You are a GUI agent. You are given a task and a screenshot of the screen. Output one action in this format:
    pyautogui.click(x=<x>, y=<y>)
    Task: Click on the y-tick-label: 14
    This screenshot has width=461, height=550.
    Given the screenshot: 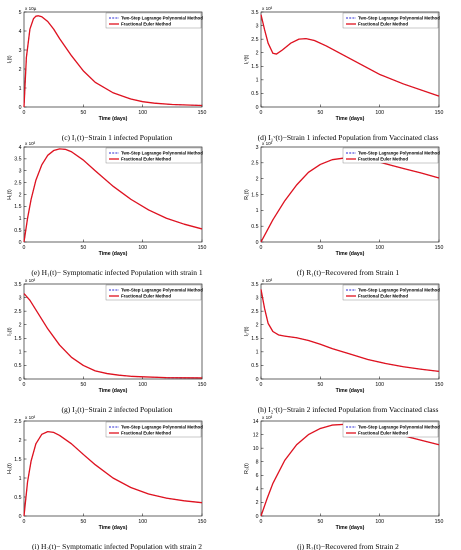 What is the action you would take?
    pyautogui.click(x=256, y=422)
    